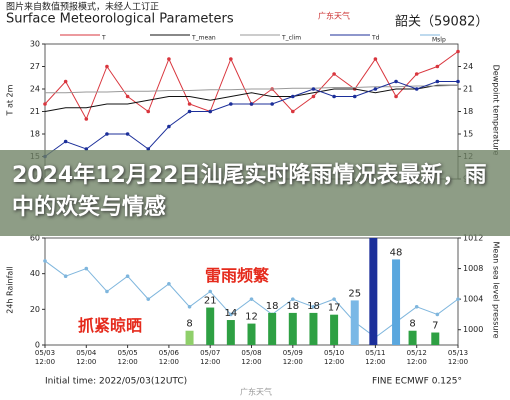  Describe the element at coordinates (120, 19) in the screenshot. I see `chart-title: Surface Meteorological Parameters` at that location.